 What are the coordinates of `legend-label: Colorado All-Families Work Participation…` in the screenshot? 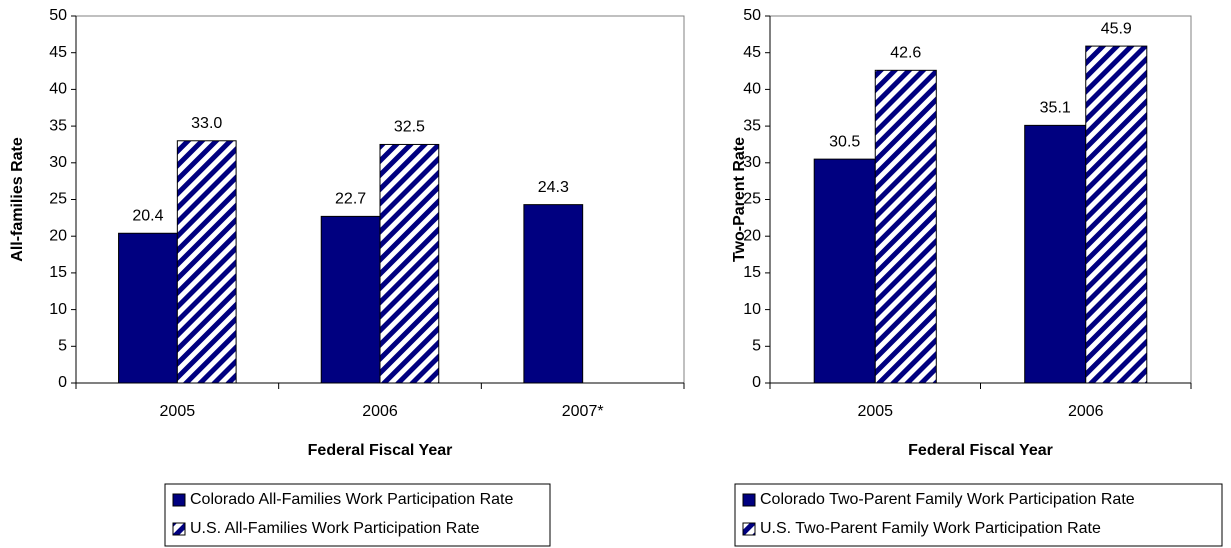 It's located at (351, 499).